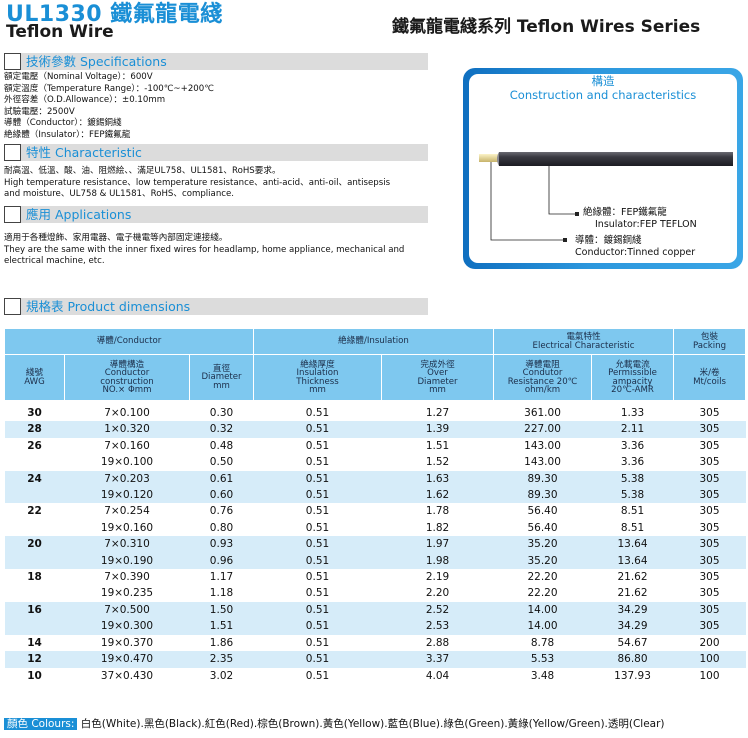 The height and width of the screenshot is (738, 748). What do you see at coordinates (109, 88) in the screenshot?
I see `spec-line: 額定溫度（Temperature Range）：-100℃~+200℃` at bounding box center [109, 88].